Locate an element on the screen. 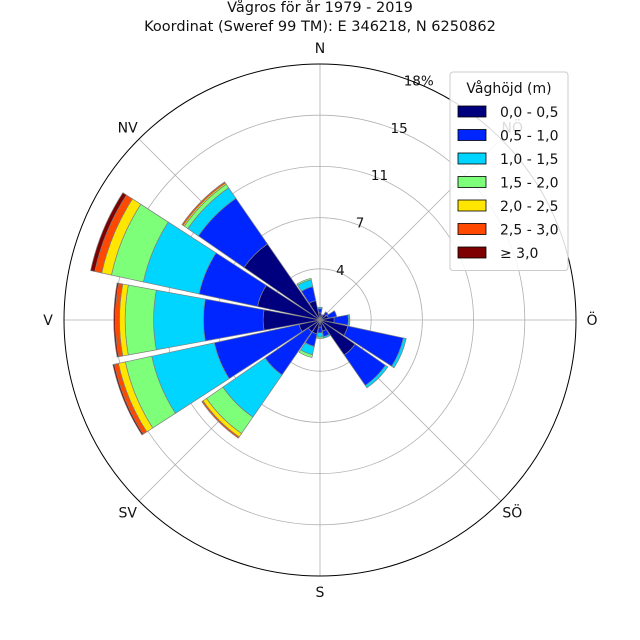  radial-tick-label-2: 11 is located at coordinates (379, 176).